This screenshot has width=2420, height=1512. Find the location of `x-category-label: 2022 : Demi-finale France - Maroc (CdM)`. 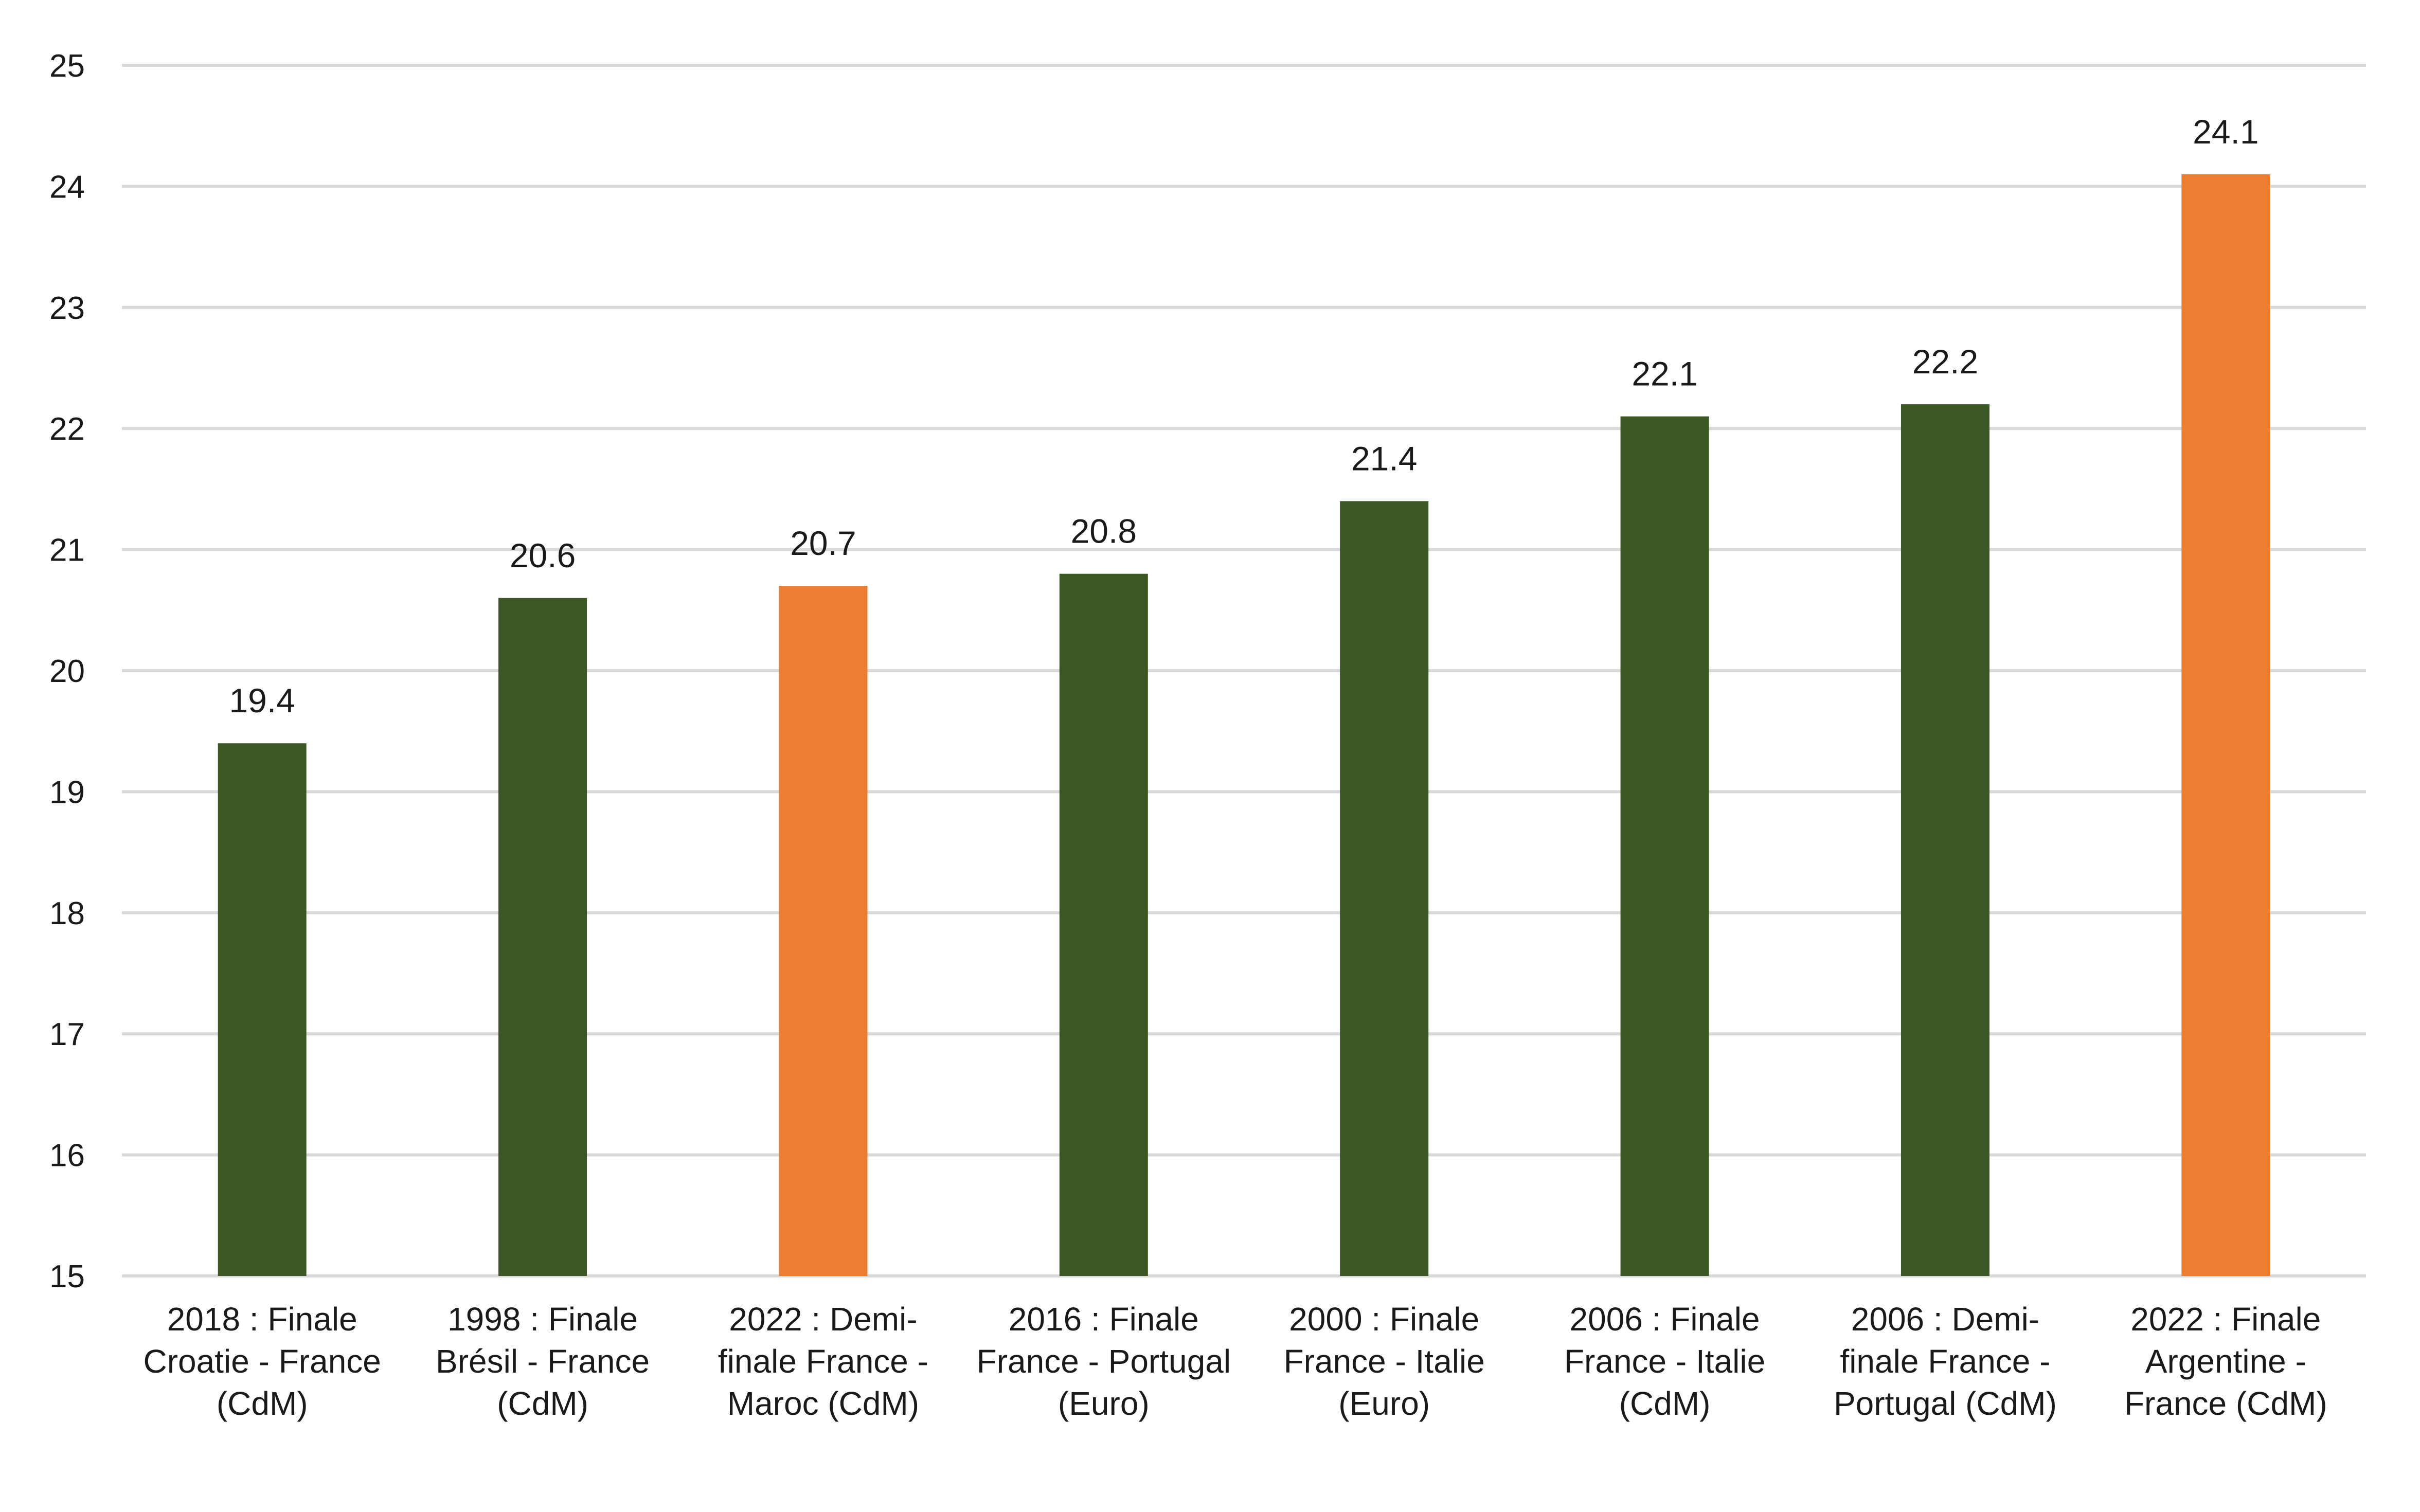

x-category-label: 2022 : Demi-finale France - Maroc (CdM) is located at coordinates (823, 1361).